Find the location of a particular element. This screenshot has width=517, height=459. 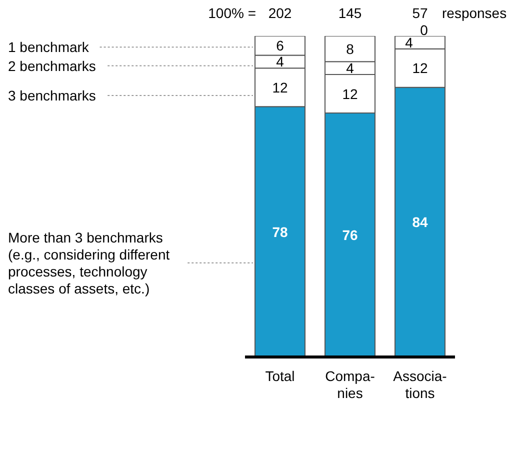

annotation: 57 is located at coordinates (420, 13).